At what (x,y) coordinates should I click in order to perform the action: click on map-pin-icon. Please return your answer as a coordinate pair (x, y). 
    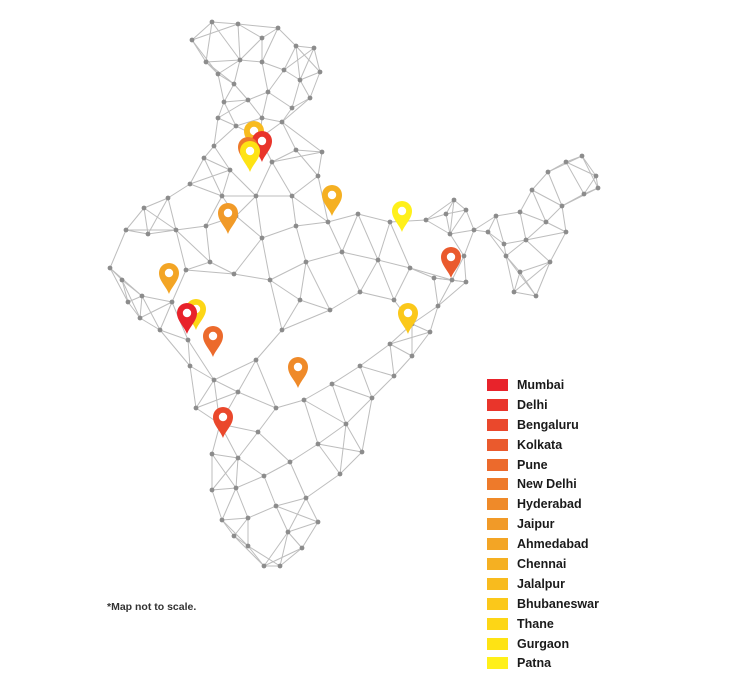
    Looking at the image, I should click on (223, 422).